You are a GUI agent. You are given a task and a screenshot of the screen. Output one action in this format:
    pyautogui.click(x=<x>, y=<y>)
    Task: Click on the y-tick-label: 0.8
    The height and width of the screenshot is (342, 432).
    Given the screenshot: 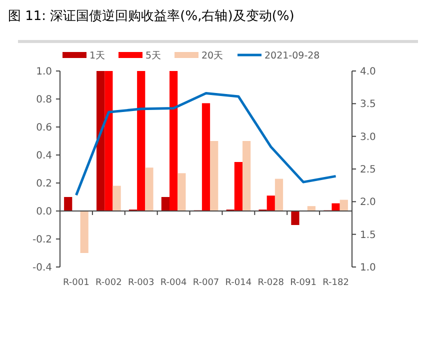 What is the action you would take?
    pyautogui.click(x=44, y=100)
    